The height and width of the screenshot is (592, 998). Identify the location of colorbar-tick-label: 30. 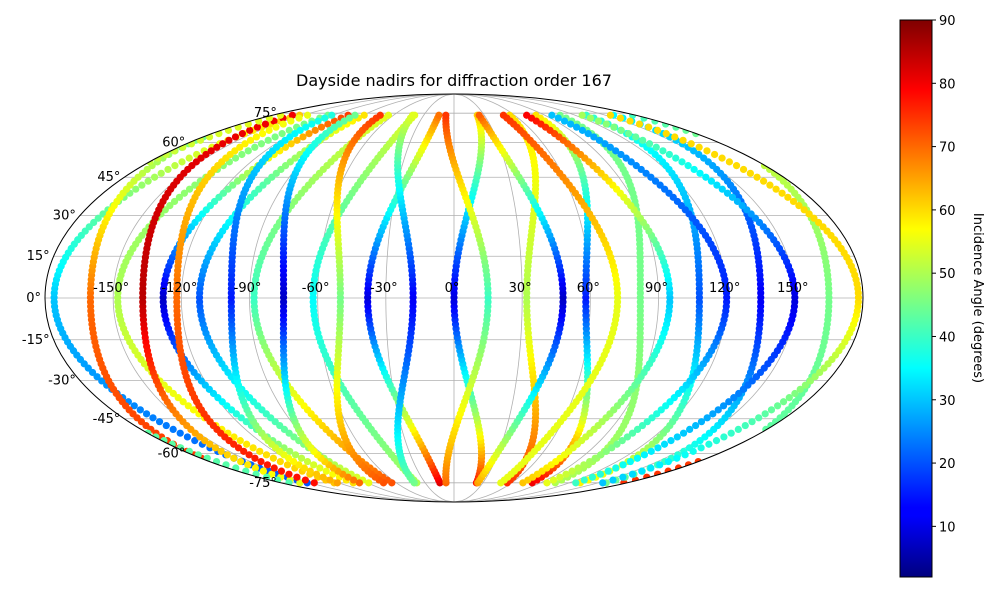
(947, 401).